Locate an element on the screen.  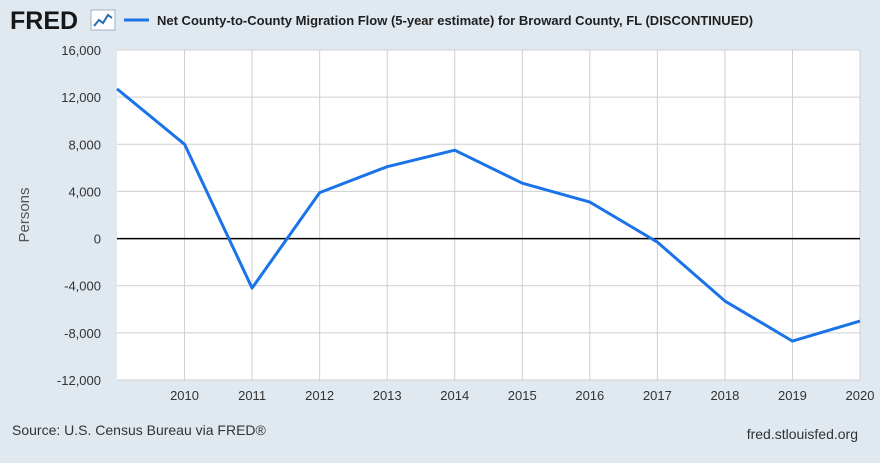
x-tick-label: 2014 is located at coordinates (454, 395).